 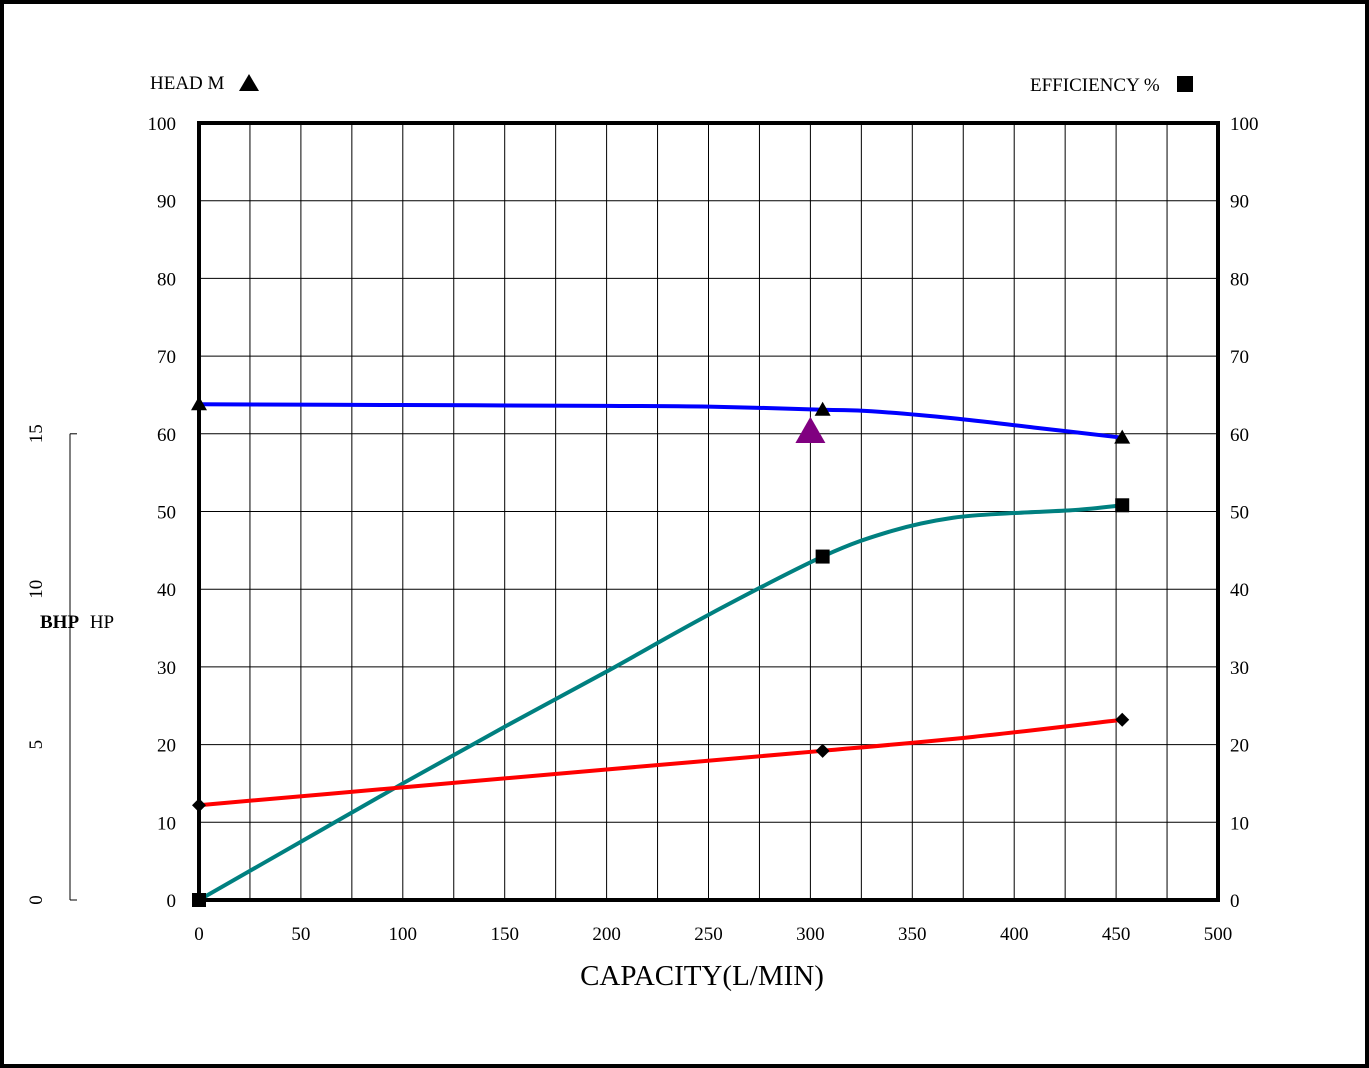 What do you see at coordinates (1239, 202) in the screenshot?
I see `efficiency-tick-label: 90` at bounding box center [1239, 202].